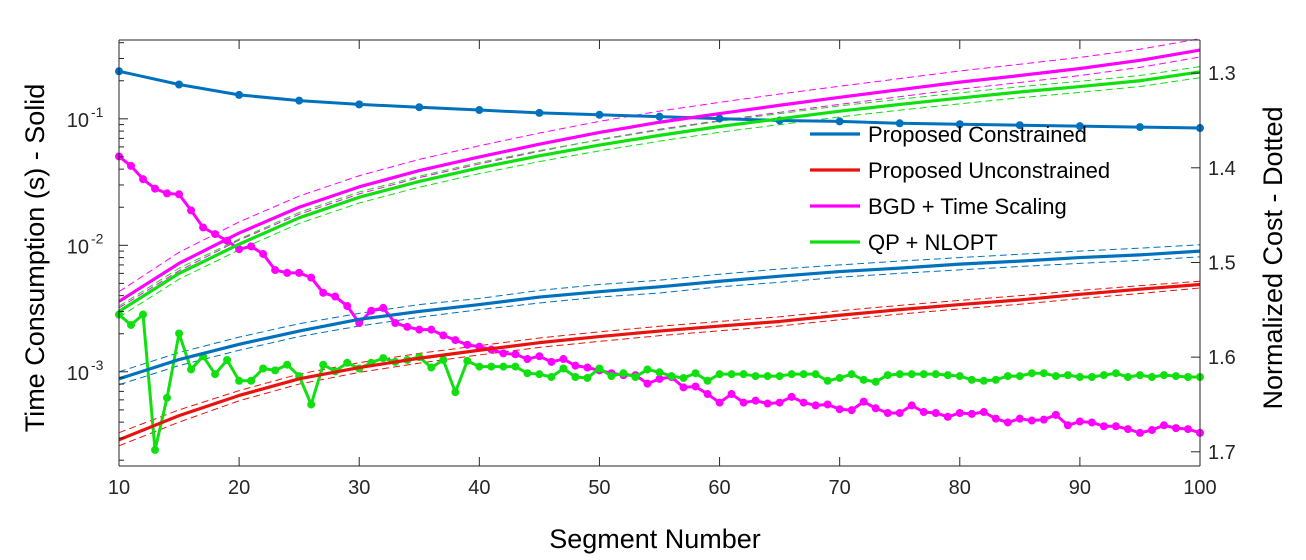 This screenshot has width=1306, height=560. What do you see at coordinates (719, 488) in the screenshot?
I see `x-tick-label: 60` at bounding box center [719, 488].